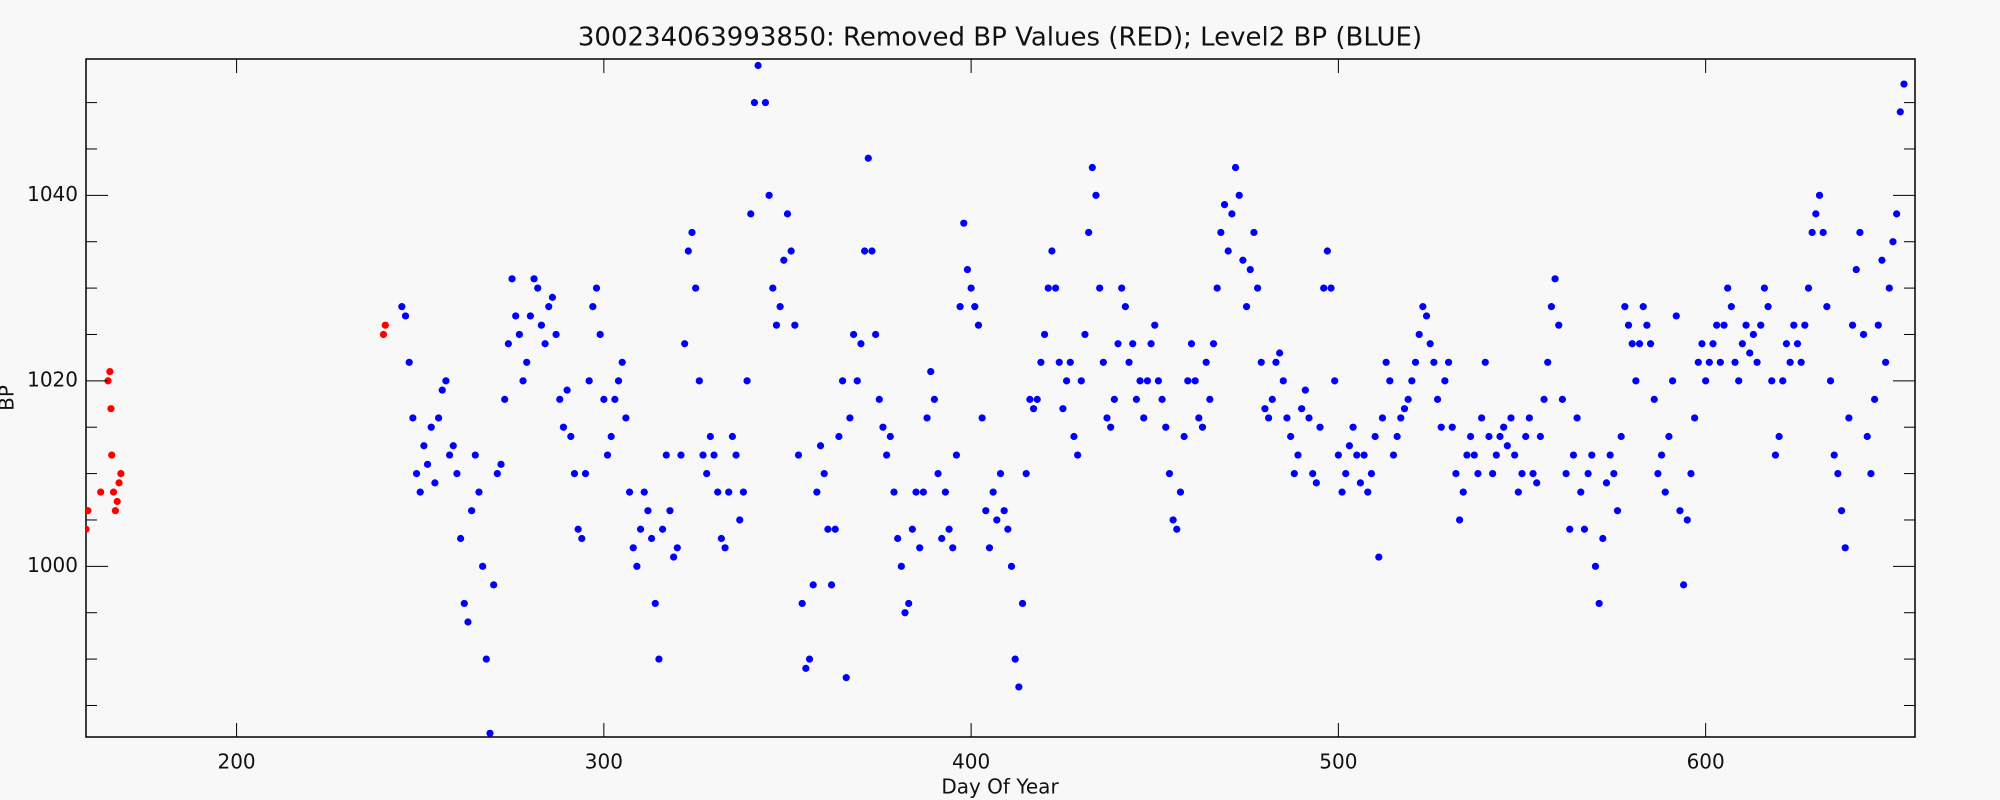 This screenshot has height=800, width=2000. I want to click on y-axis-label: BP, so click(9, 398).